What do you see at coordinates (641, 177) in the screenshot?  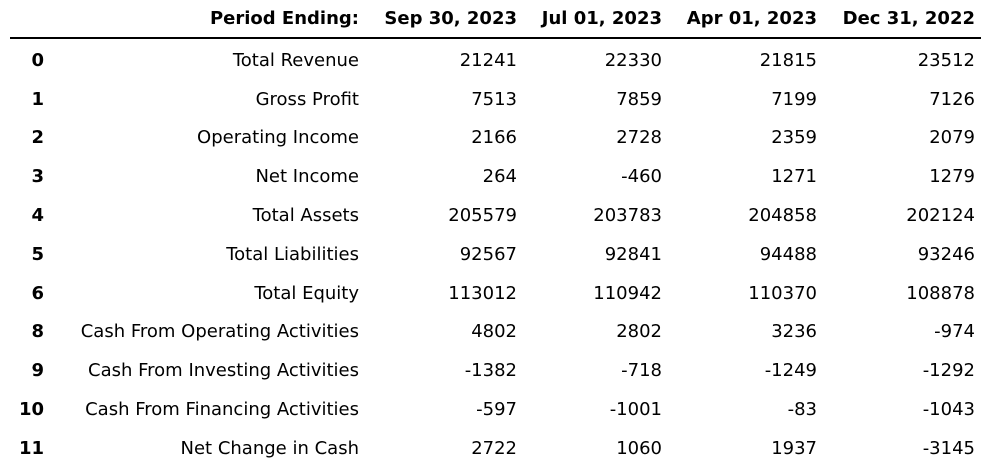 I see `value-cell: -460` at bounding box center [641, 177].